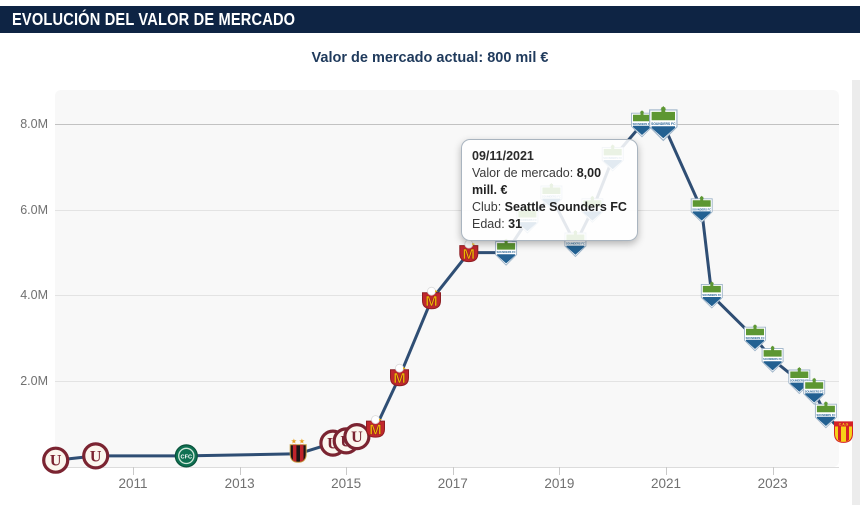 The width and height of the screenshot is (860, 505). Describe the element at coordinates (133, 483) in the screenshot. I see `x-axis-label-2011: 2011` at that location.